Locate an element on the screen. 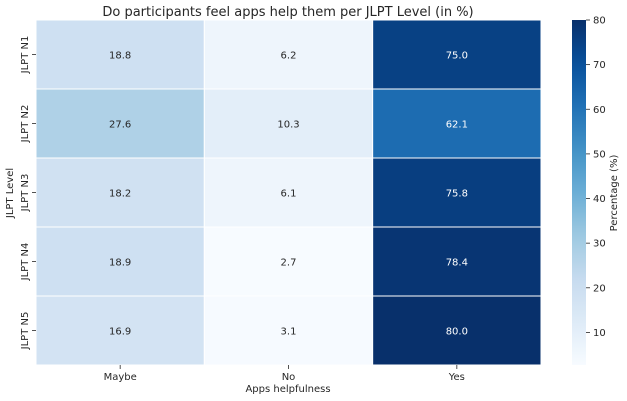  cell-value-label: 6.1 is located at coordinates (289, 194).